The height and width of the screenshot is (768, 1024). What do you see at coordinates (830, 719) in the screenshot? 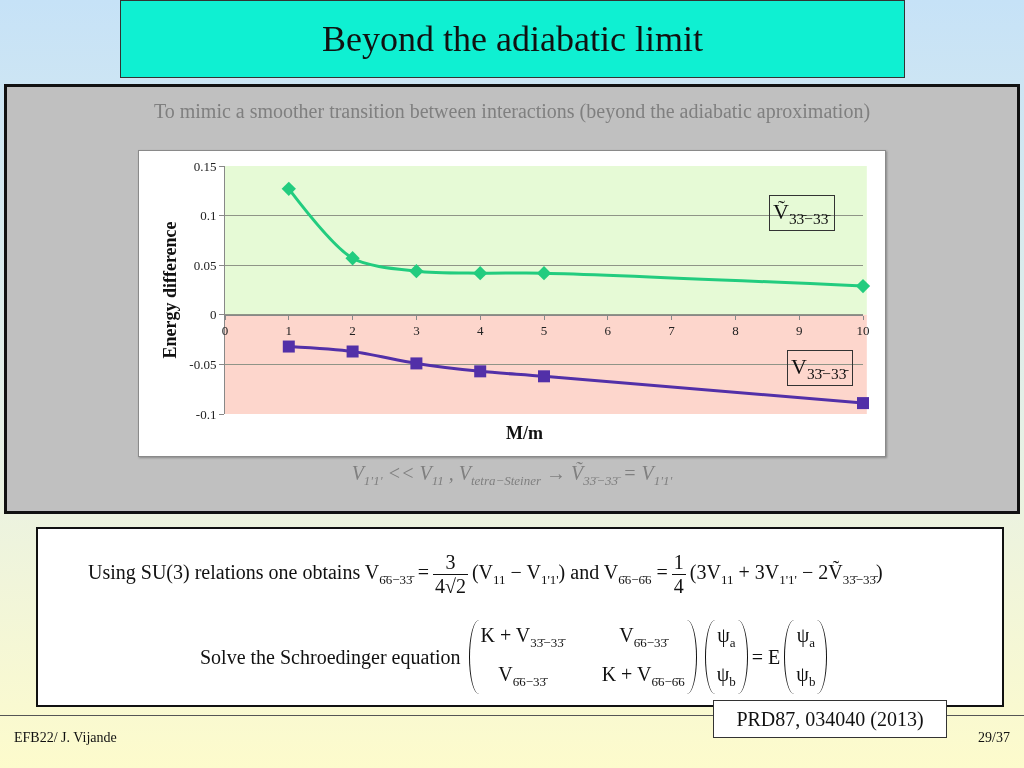
I see `text: PRD87, 034040 (2013)` at bounding box center [830, 719].